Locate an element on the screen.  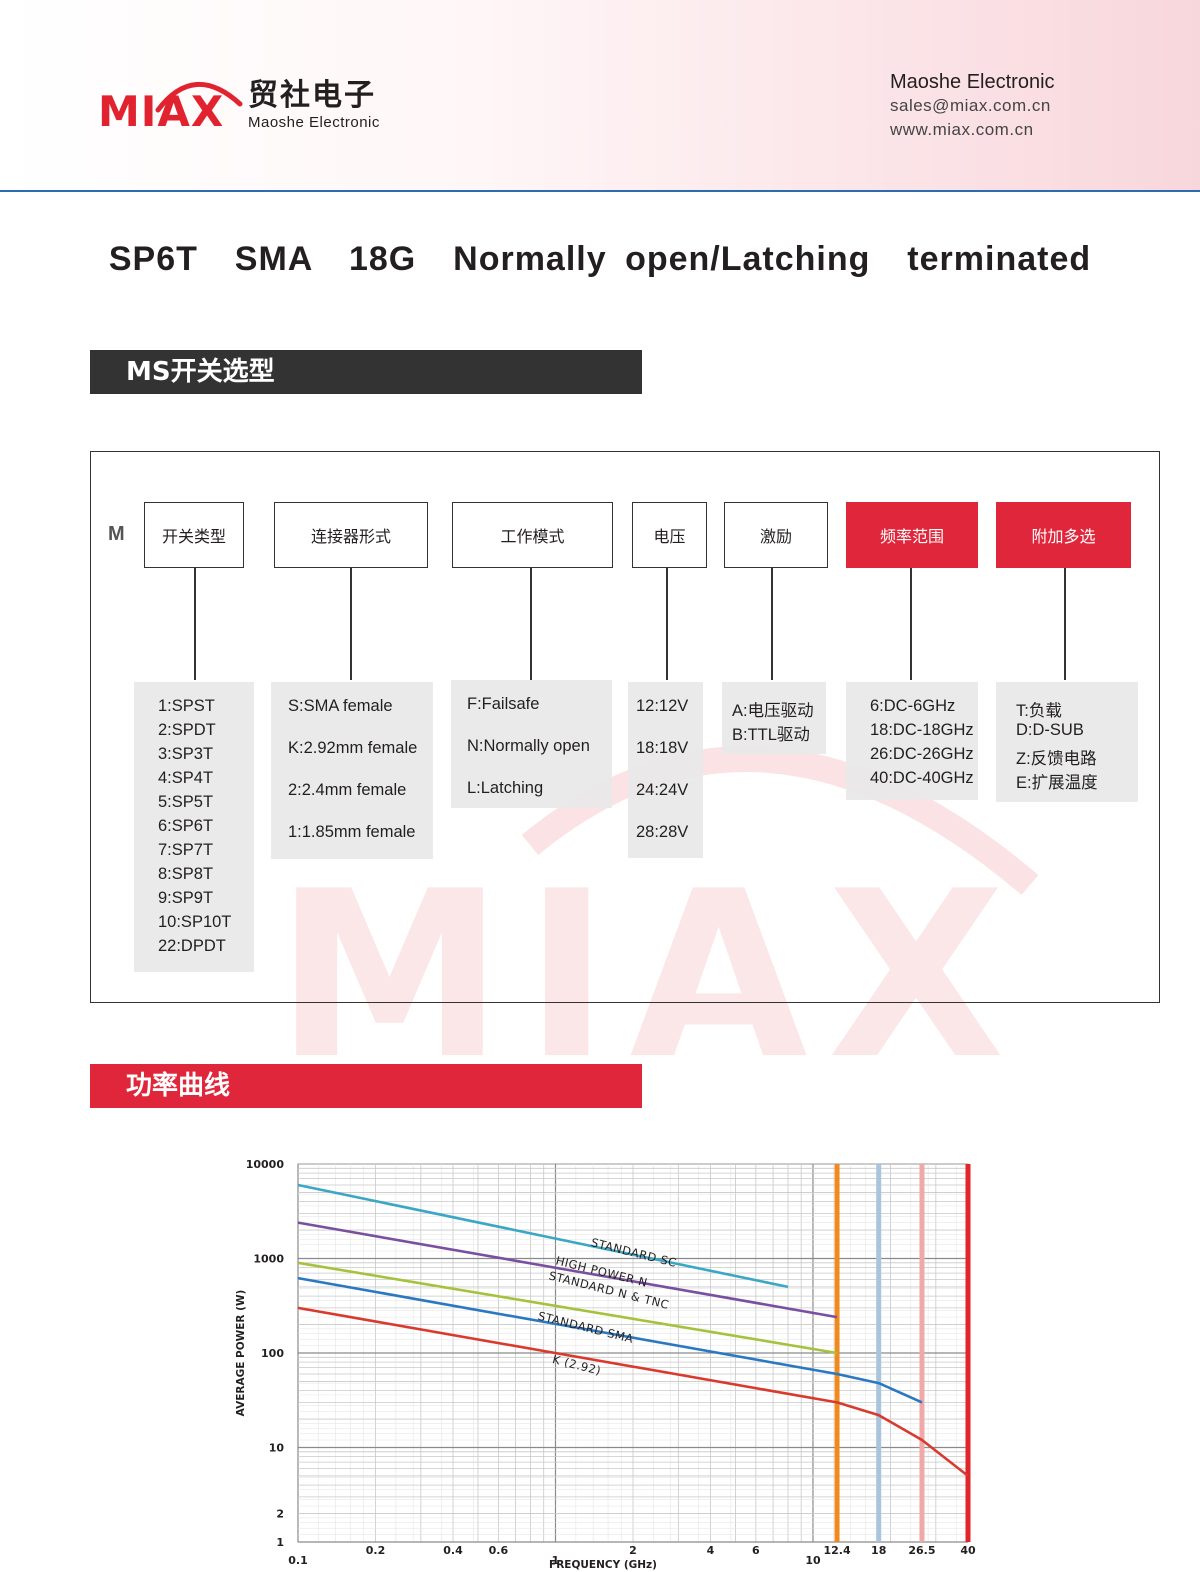
option-item: 18:18V is located at coordinates (662, 748).